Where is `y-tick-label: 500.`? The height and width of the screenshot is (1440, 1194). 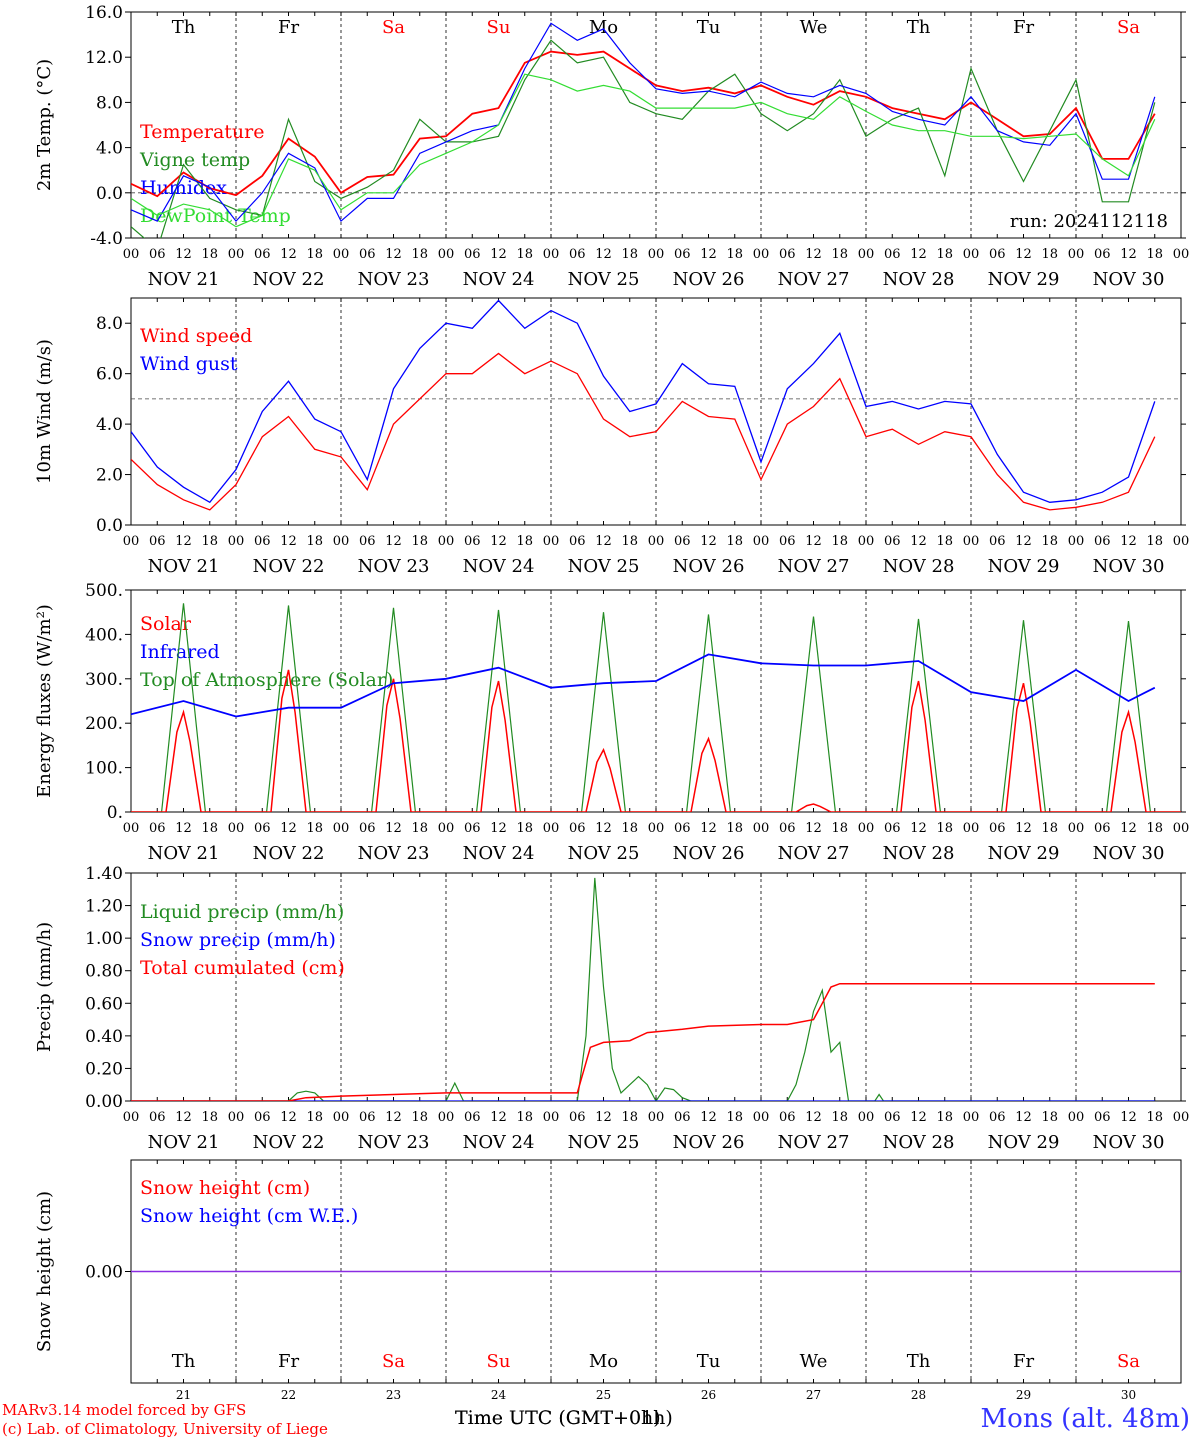 y-tick-label: 500. is located at coordinates (104, 591).